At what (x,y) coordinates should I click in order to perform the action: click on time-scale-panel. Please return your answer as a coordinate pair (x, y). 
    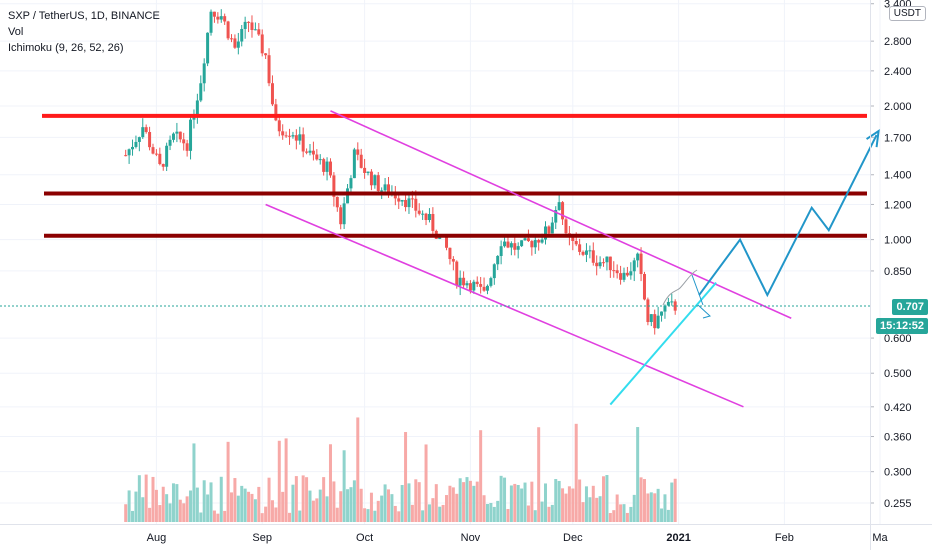
    Looking at the image, I should click on (466, 537).